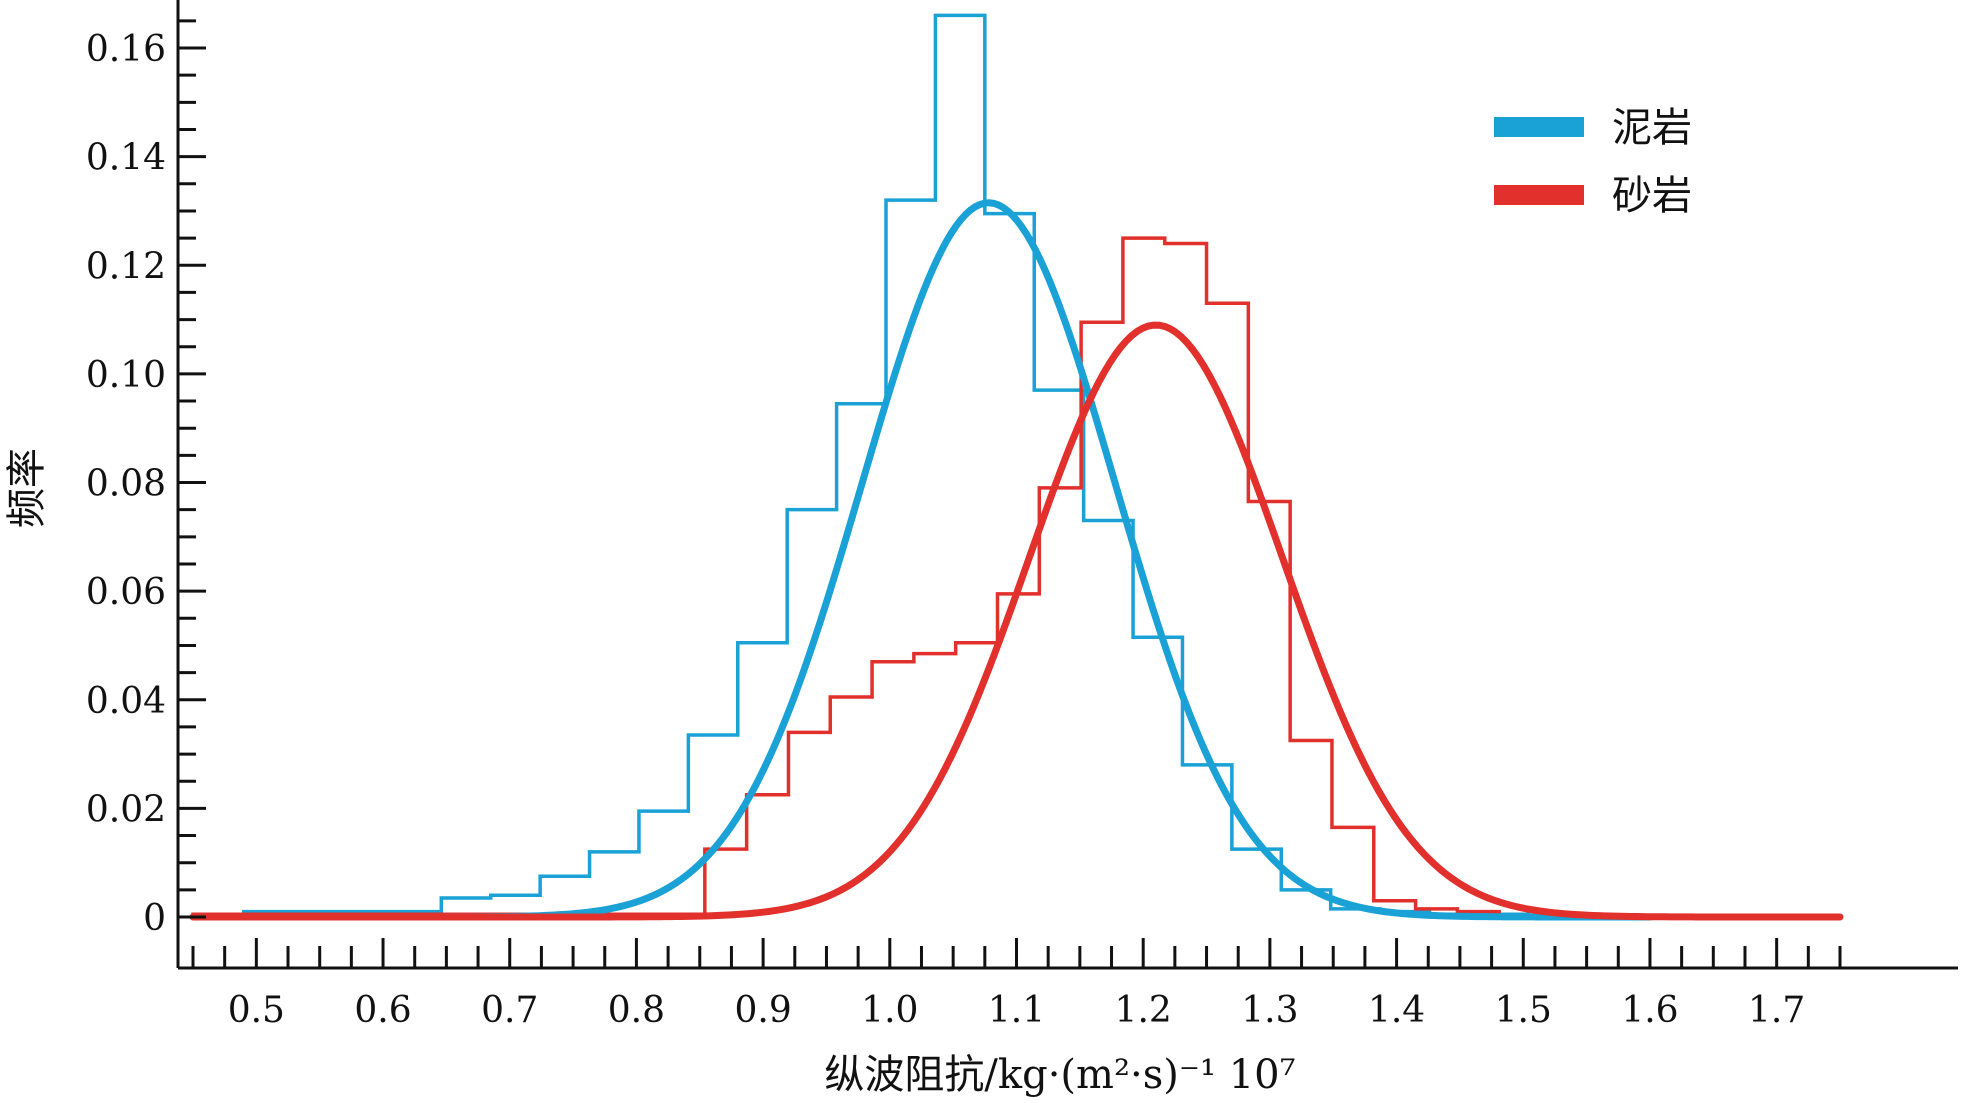 Image resolution: width=1963 pixels, height=1103 pixels. Describe the element at coordinates (1016, 1010) in the screenshot. I see `x-tick-label: 1.1` at that location.